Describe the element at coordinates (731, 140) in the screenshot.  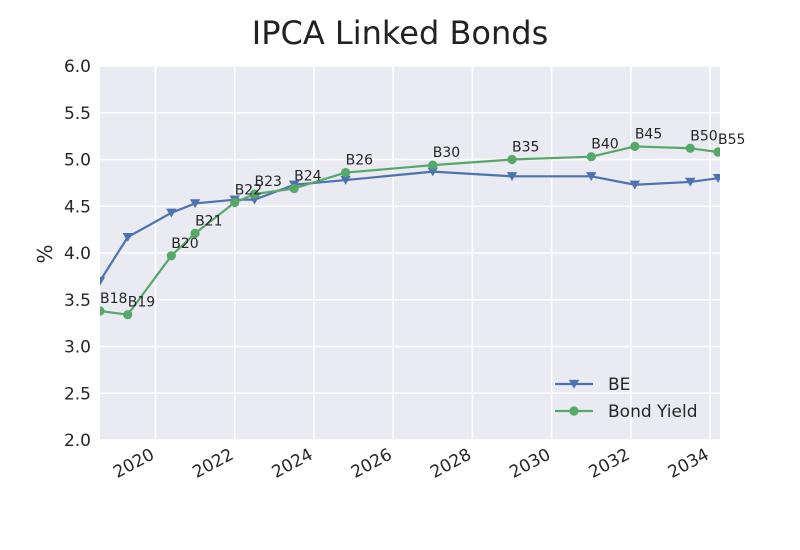
I see `data-label: B55` at that location.